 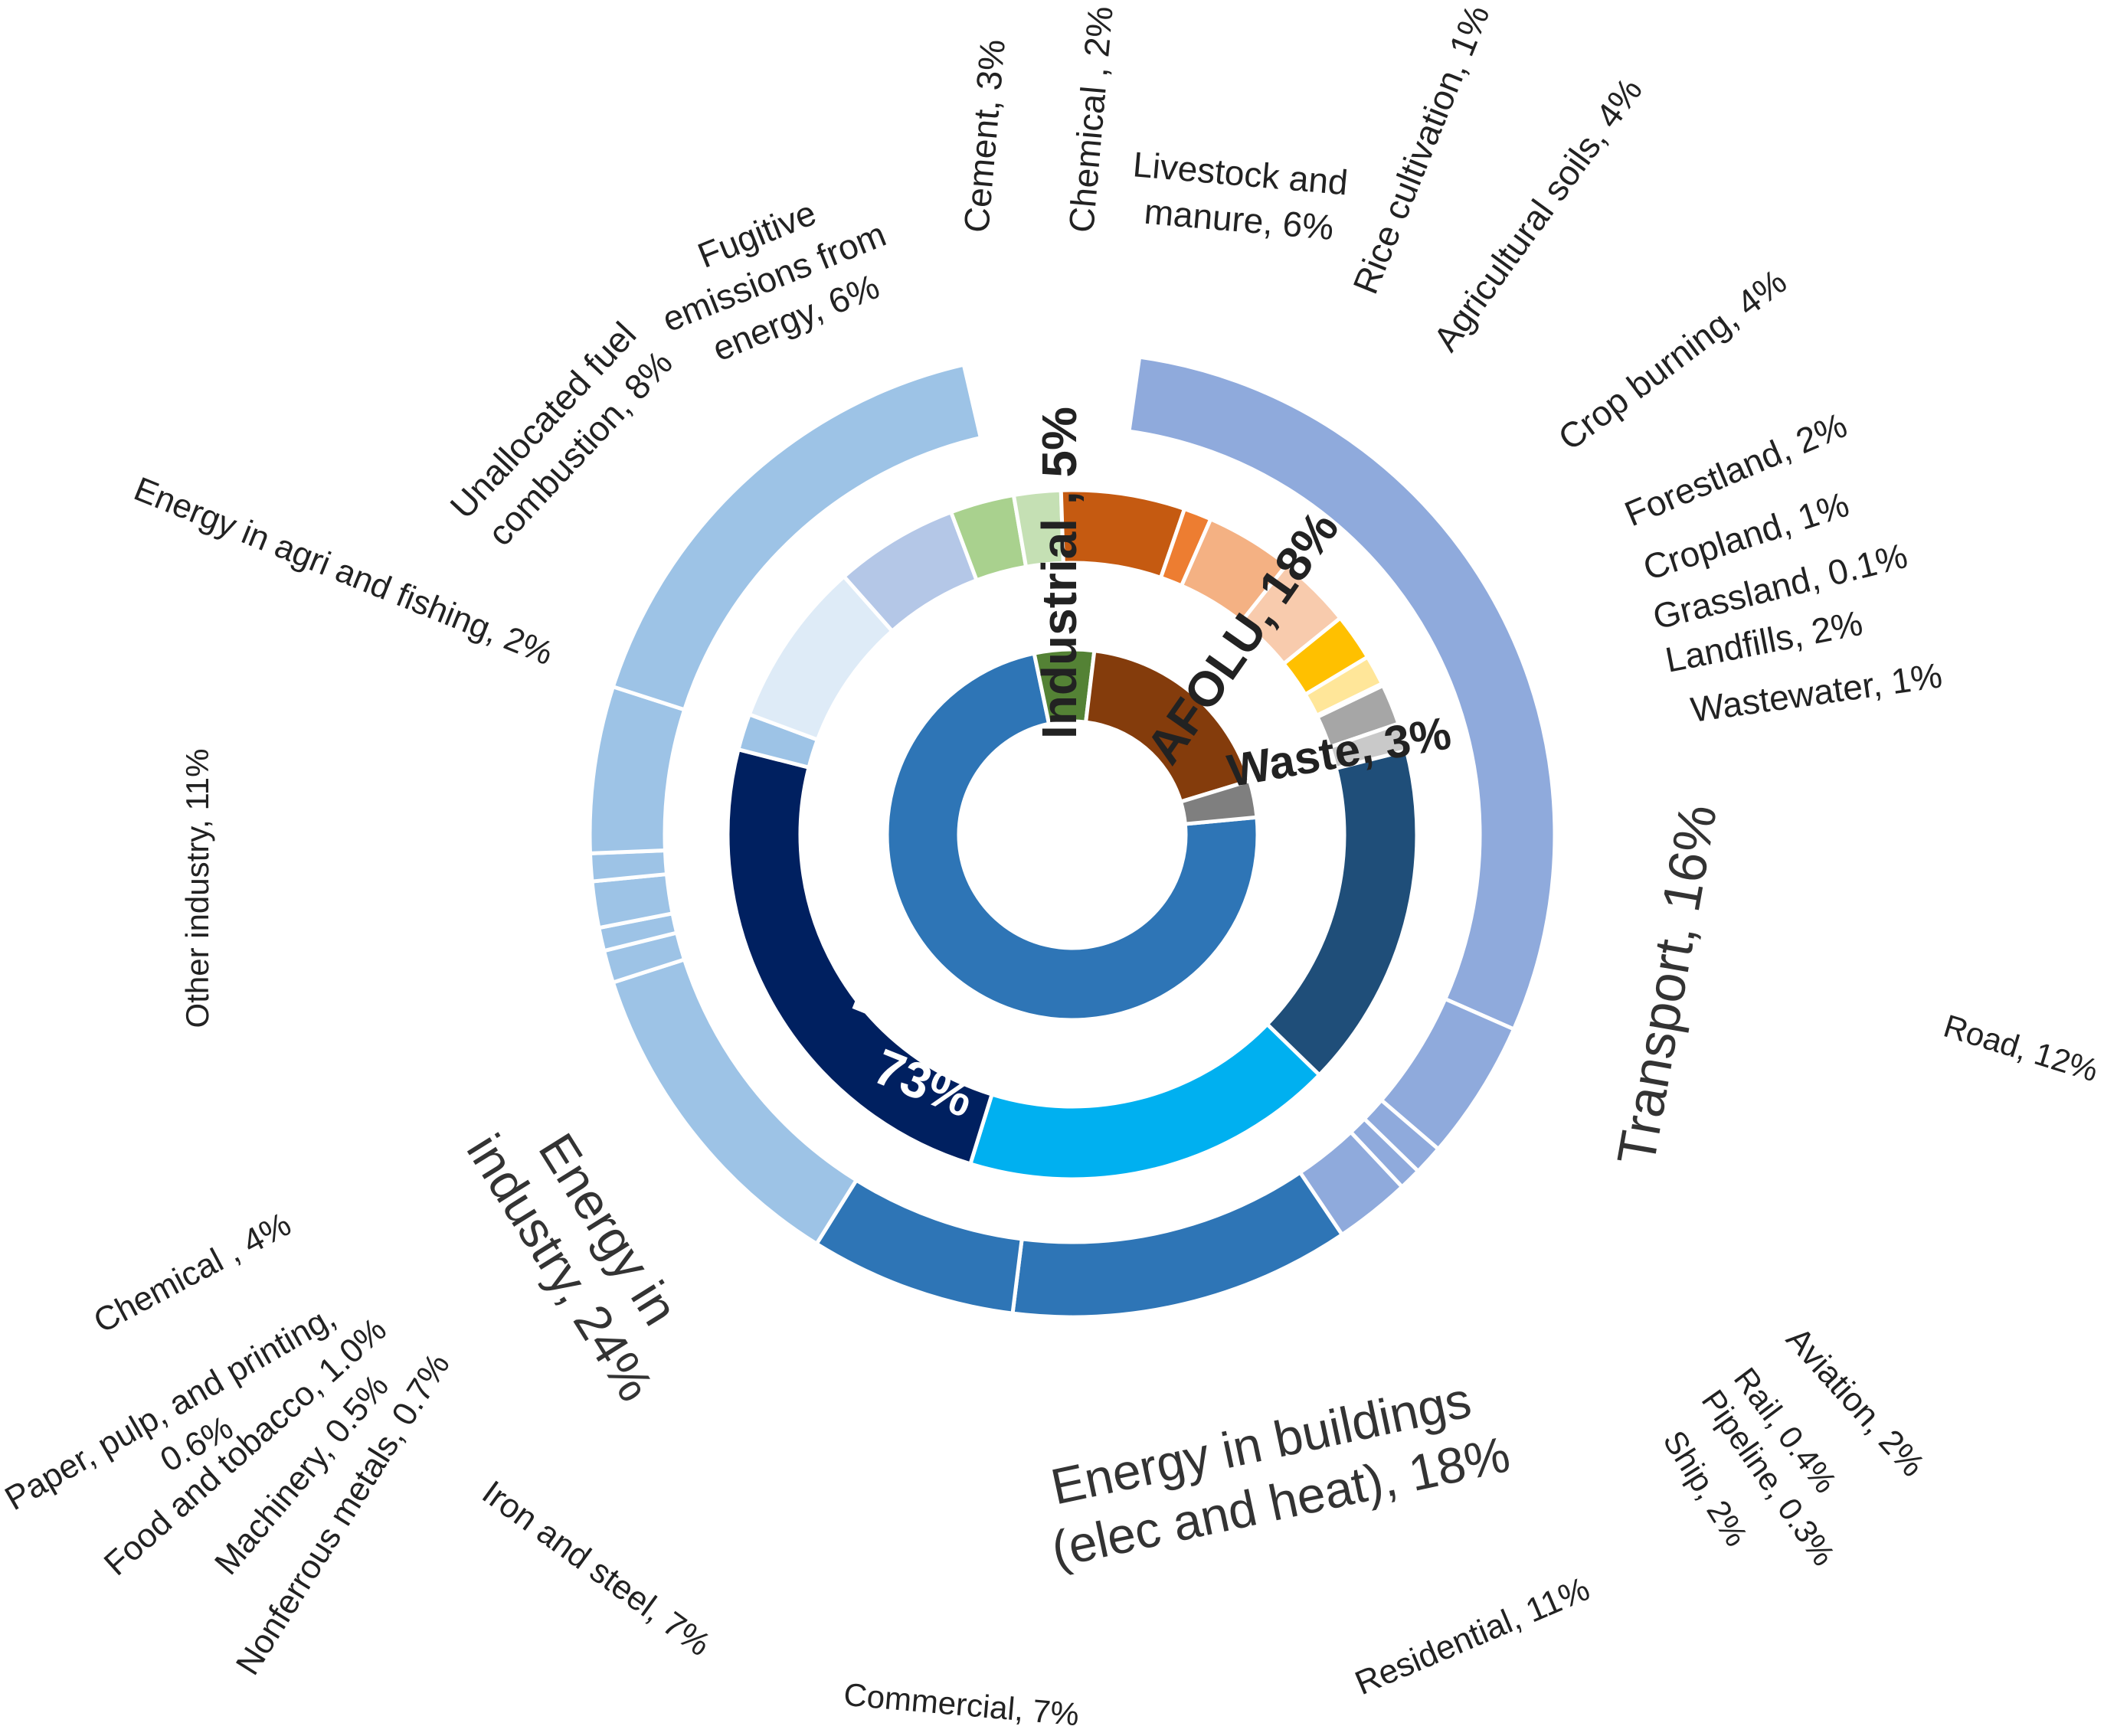 What do you see at coordinates (563, 432) in the screenshot?
I see `label-unallocated: Unallocated fuel combustion, 8%` at bounding box center [563, 432].